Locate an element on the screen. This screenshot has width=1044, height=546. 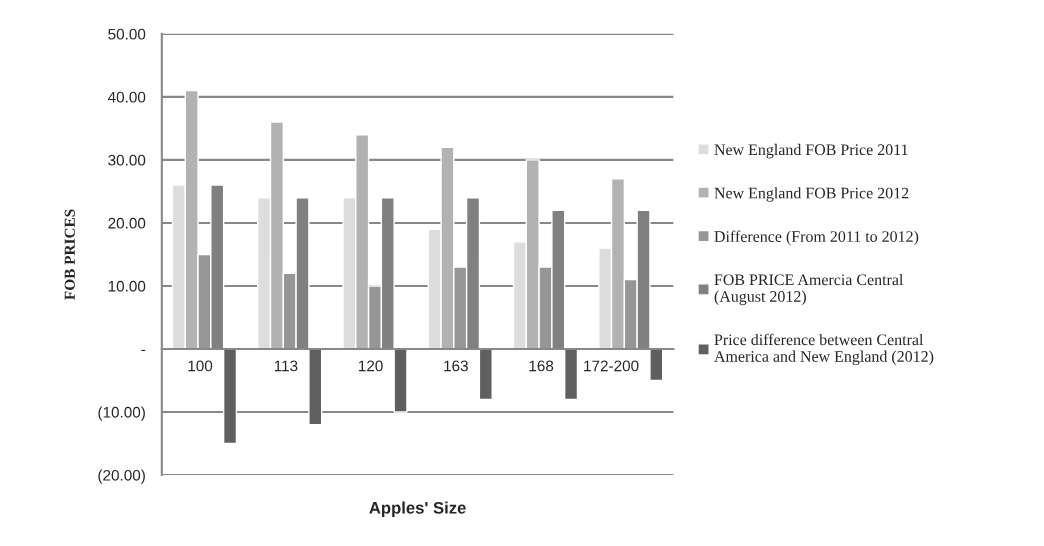
x-tick-label: 113 is located at coordinates (286, 366).